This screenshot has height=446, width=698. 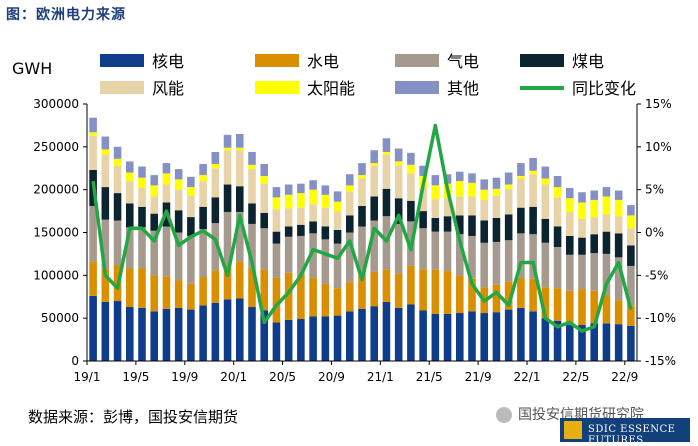 What do you see at coordinates (423, 248) in the screenshot?
I see `bar-segment-气电-21/4` at bounding box center [423, 248].